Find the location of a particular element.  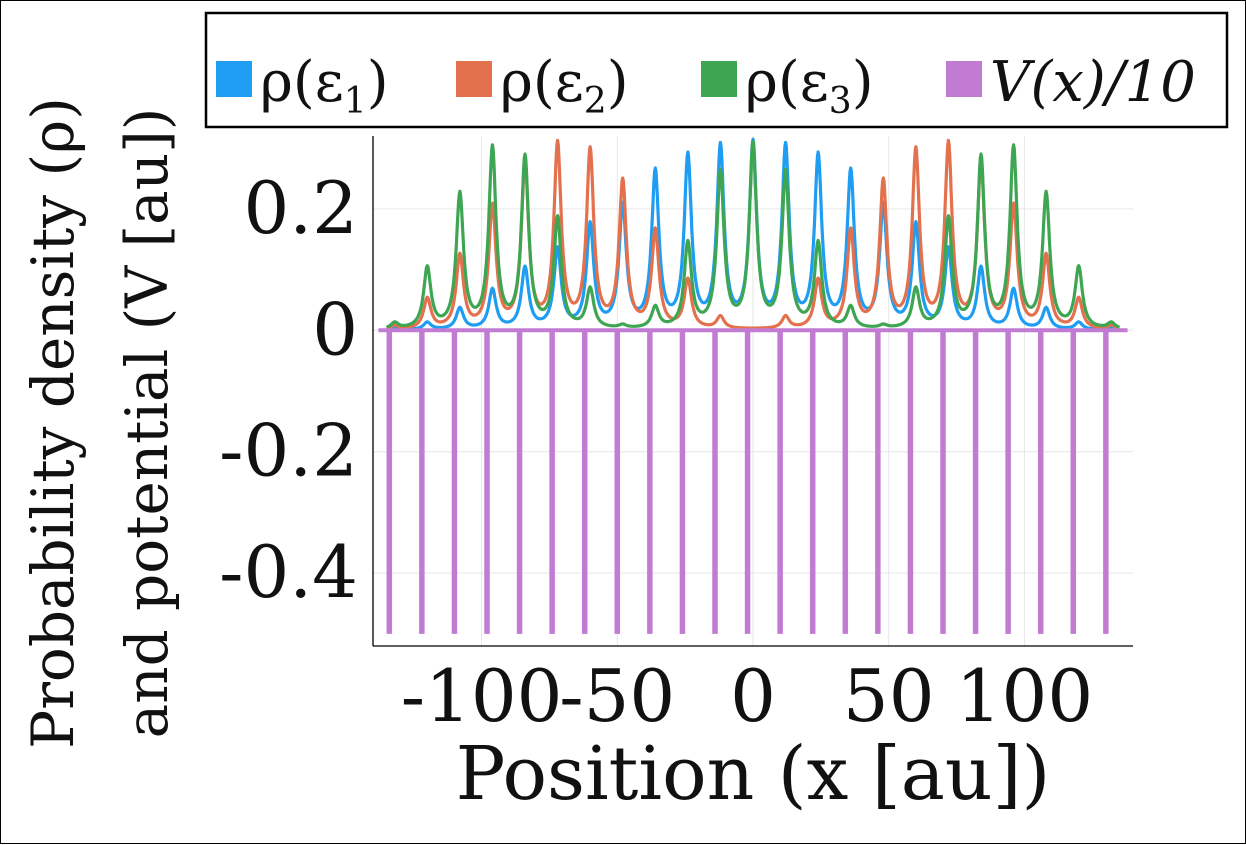

legend: ρ(ε1) ρ(ε2) ρ(ε3) V(x)/10 is located at coordinates (716, 70).